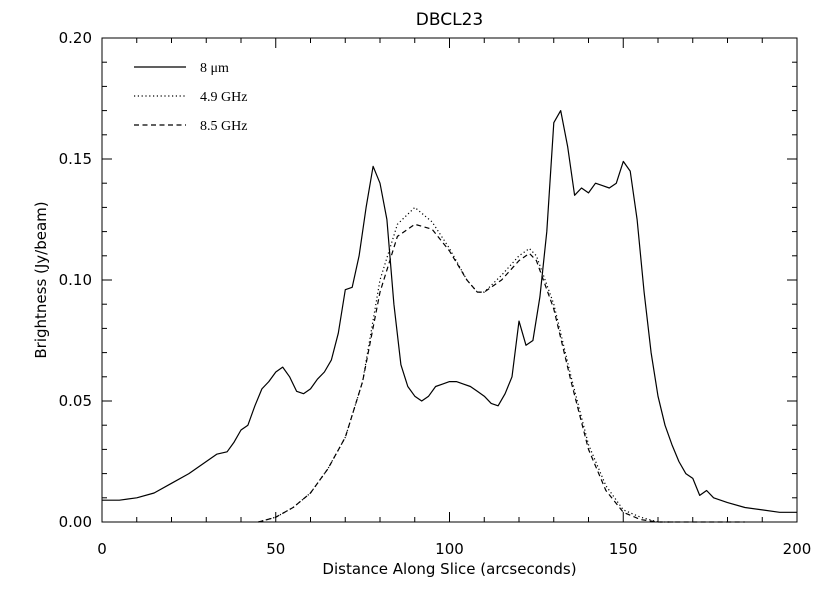  Describe the element at coordinates (102, 549) in the screenshot. I see `x-tick-label: 0` at that location.